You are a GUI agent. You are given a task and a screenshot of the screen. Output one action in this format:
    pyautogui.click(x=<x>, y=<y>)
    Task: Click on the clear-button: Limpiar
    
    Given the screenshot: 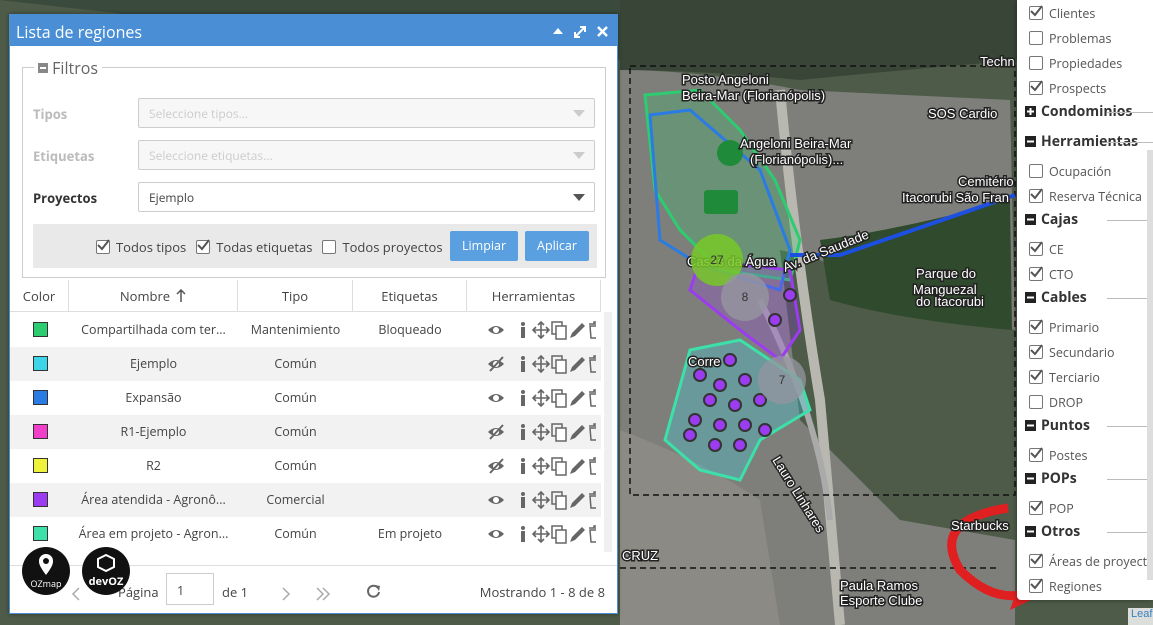 What is the action you would take?
    pyautogui.click(x=484, y=246)
    